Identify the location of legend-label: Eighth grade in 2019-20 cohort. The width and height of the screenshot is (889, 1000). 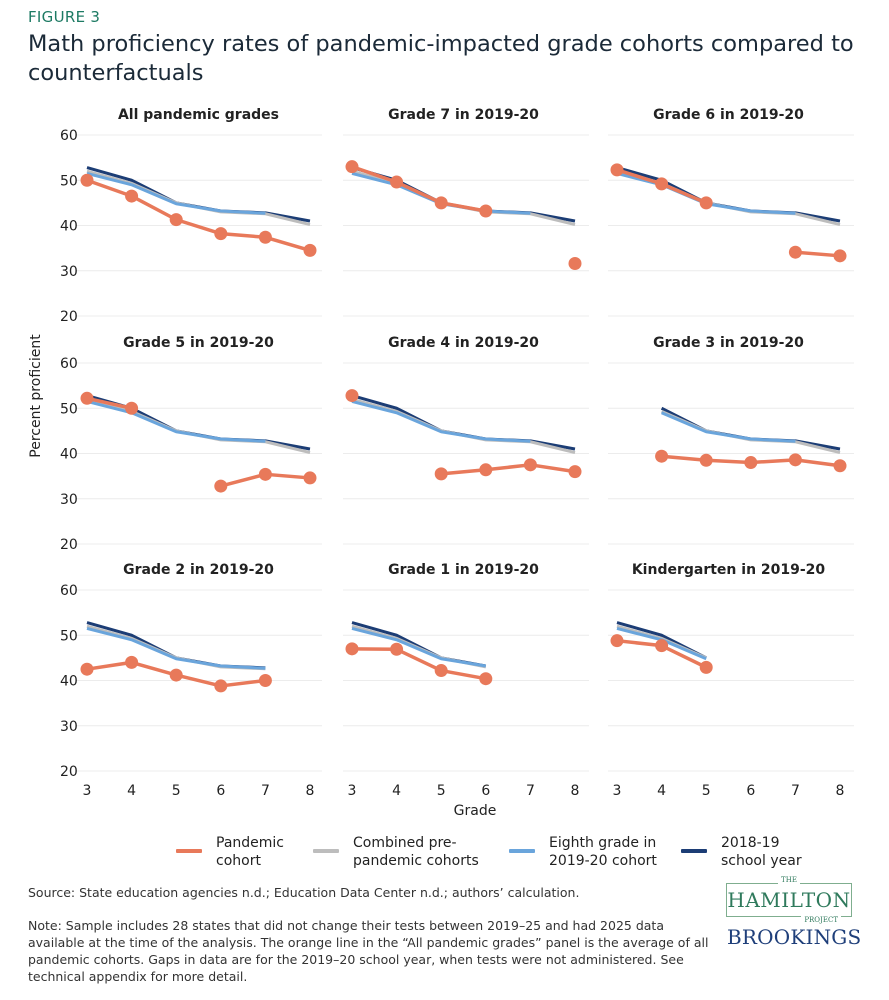
(603, 852).